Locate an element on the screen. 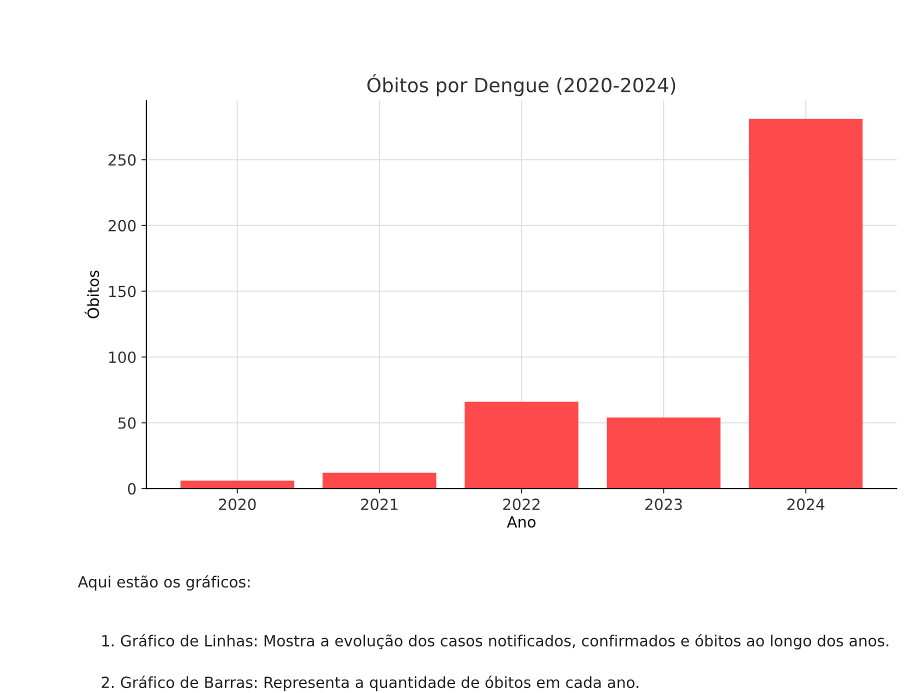 The height and width of the screenshot is (693, 915). y-axis-title: Óbitos is located at coordinates (91, 294).